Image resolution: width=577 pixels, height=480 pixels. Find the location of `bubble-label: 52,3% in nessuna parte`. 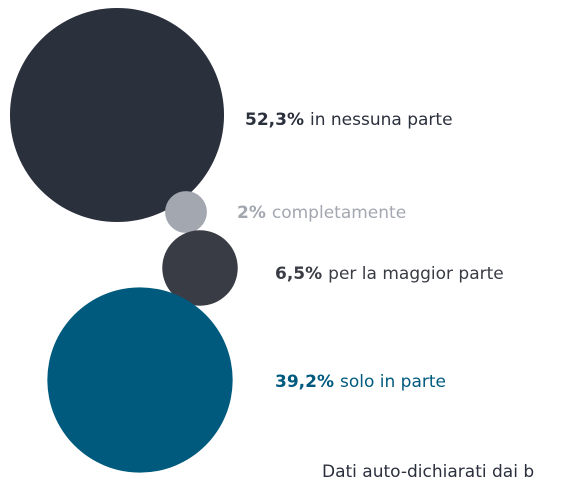

bubble-label: 52,3% in nessuna parte is located at coordinates (349, 120).